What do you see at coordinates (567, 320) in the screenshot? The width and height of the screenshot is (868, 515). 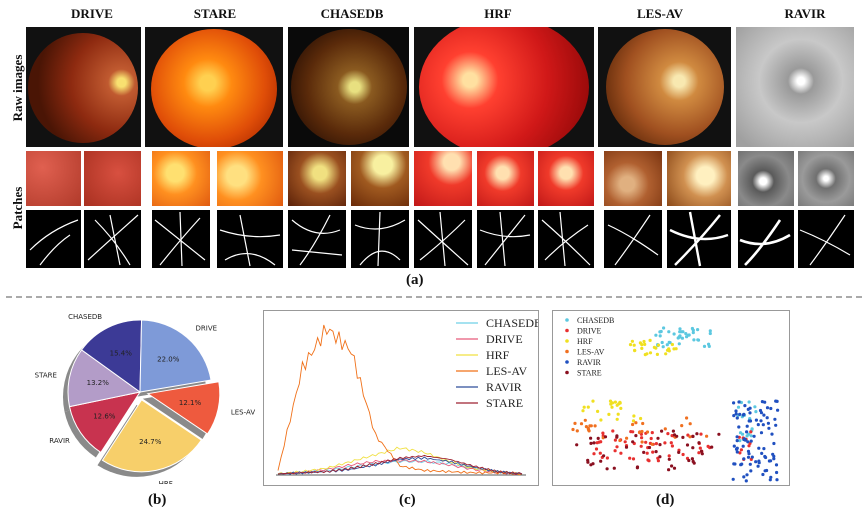 I see `scatter-legend-marker-chasedb` at bounding box center [567, 320].